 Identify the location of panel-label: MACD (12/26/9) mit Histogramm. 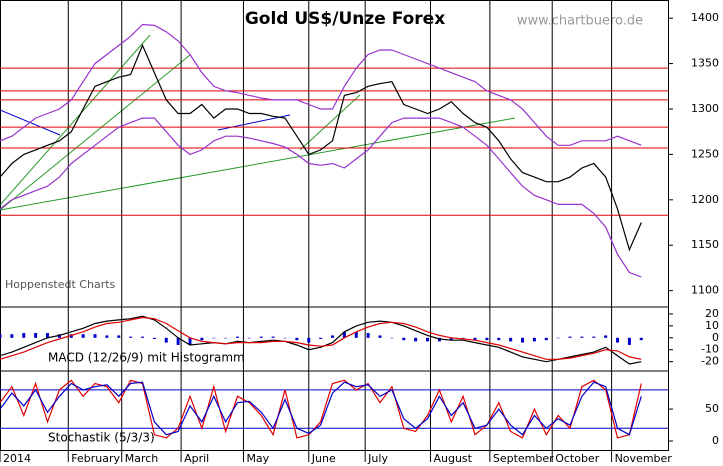
(146, 358).